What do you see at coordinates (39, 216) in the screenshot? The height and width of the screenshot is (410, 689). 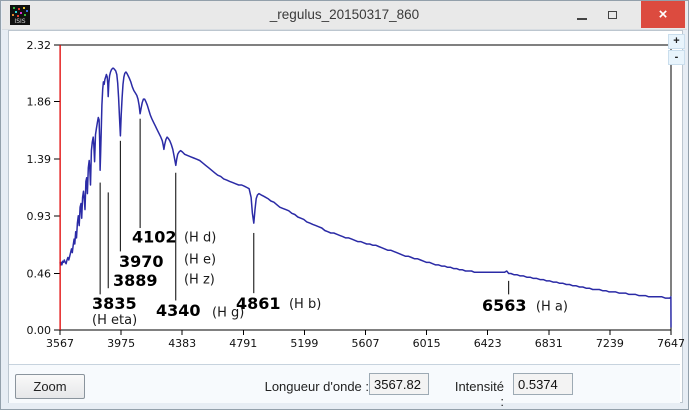 I see `y-tick-label: 0.93` at bounding box center [39, 216].